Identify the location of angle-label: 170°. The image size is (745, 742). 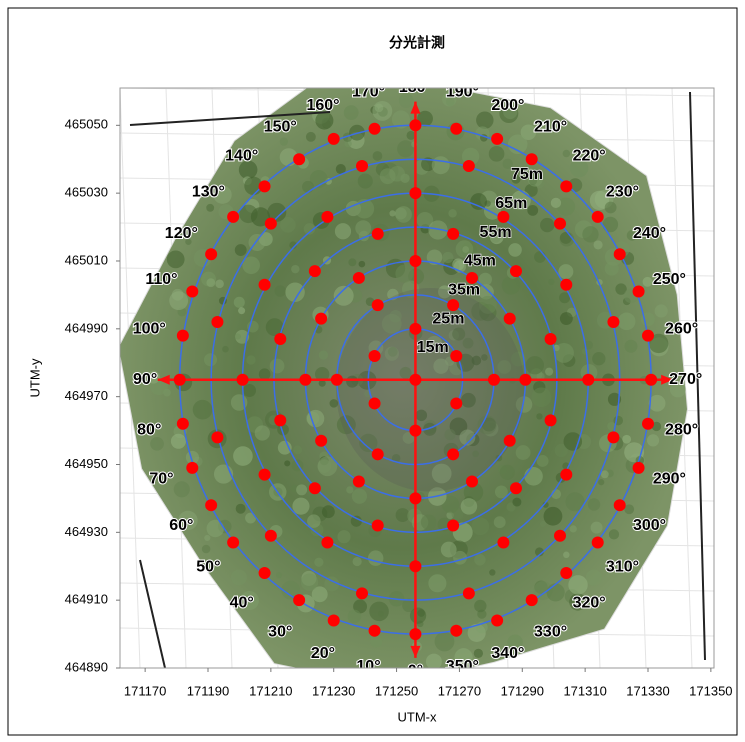
(368, 92).